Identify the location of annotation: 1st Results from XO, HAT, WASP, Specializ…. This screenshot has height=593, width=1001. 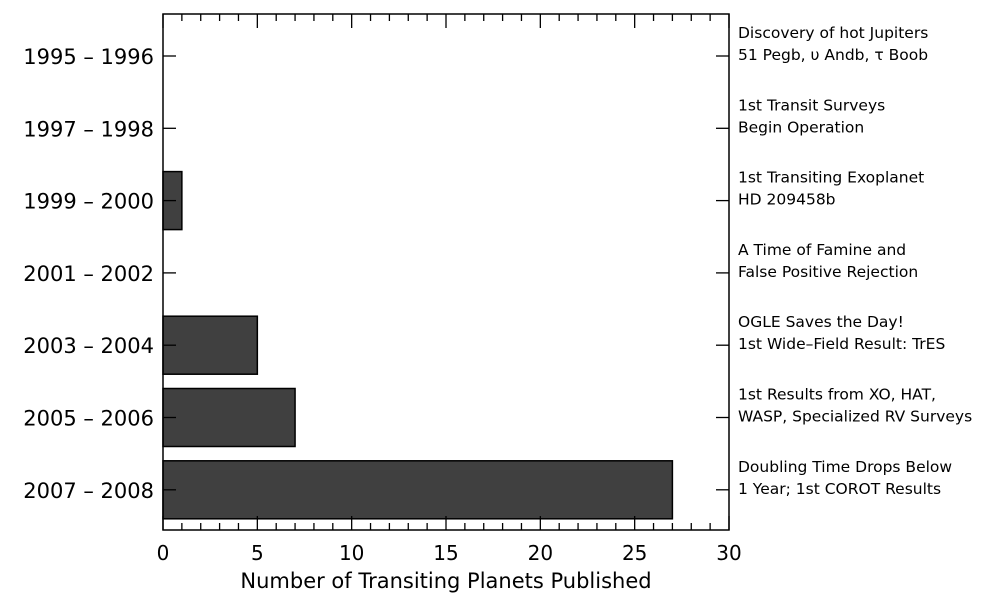
(855, 406).